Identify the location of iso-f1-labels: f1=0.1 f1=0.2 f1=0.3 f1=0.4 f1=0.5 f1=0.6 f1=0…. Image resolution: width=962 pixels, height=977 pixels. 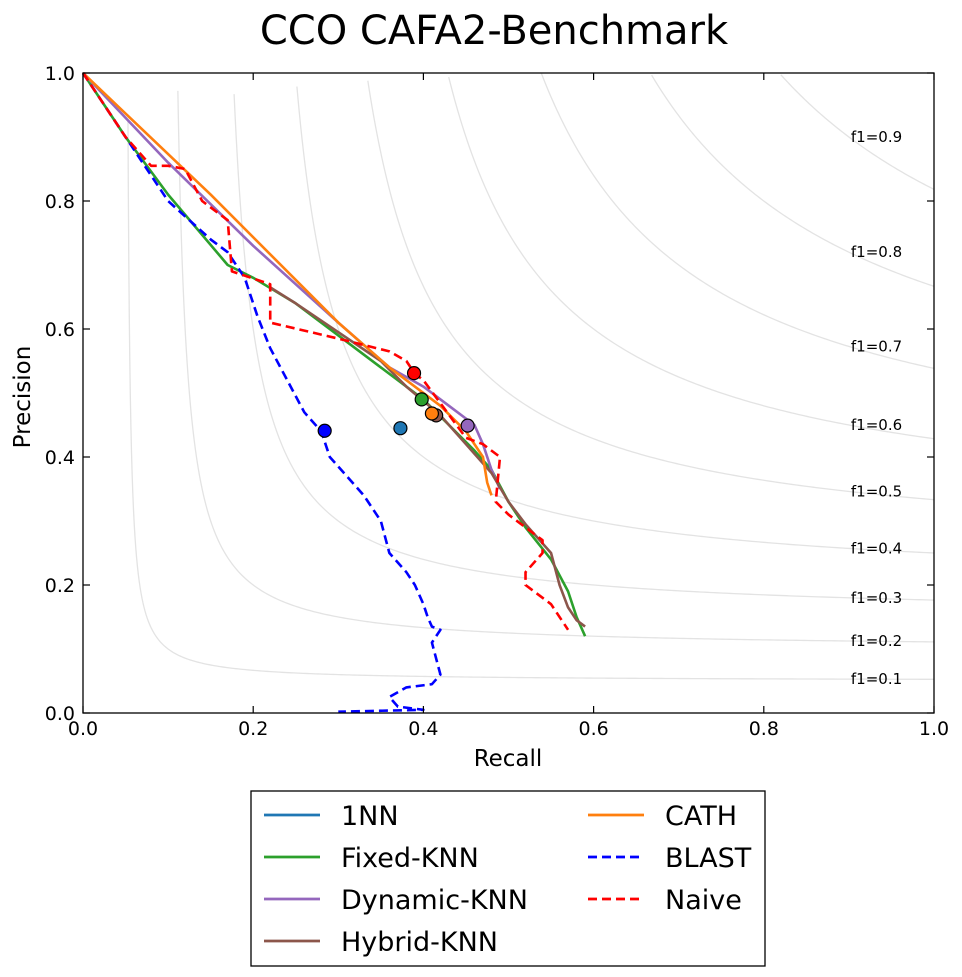
(876, 408).